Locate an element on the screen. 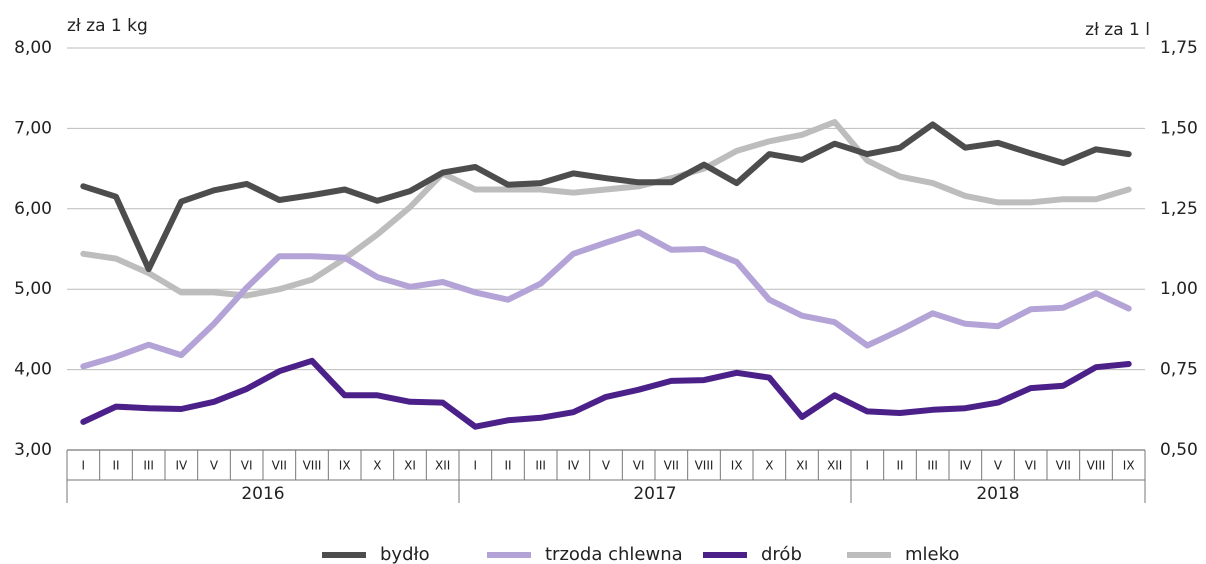 The width and height of the screenshot is (1206, 564). y2-tick-label: 1,50 is located at coordinates (1179, 128).